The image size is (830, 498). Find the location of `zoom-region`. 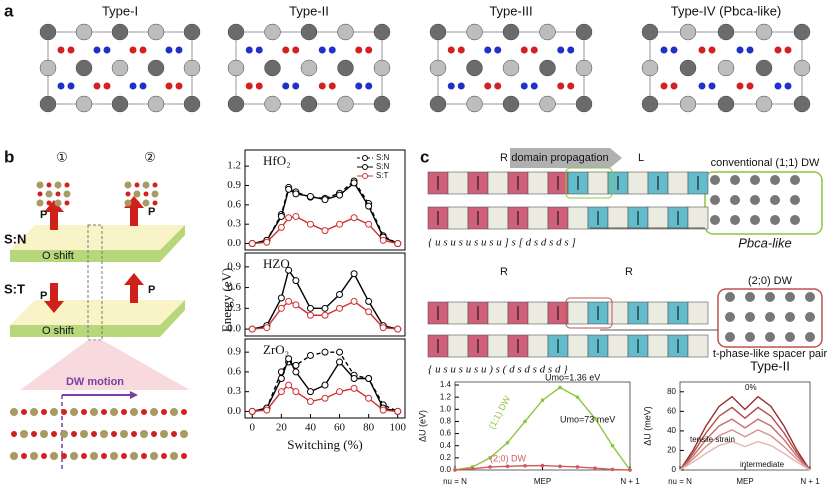

zoom-region is located at coordinates (105, 365).